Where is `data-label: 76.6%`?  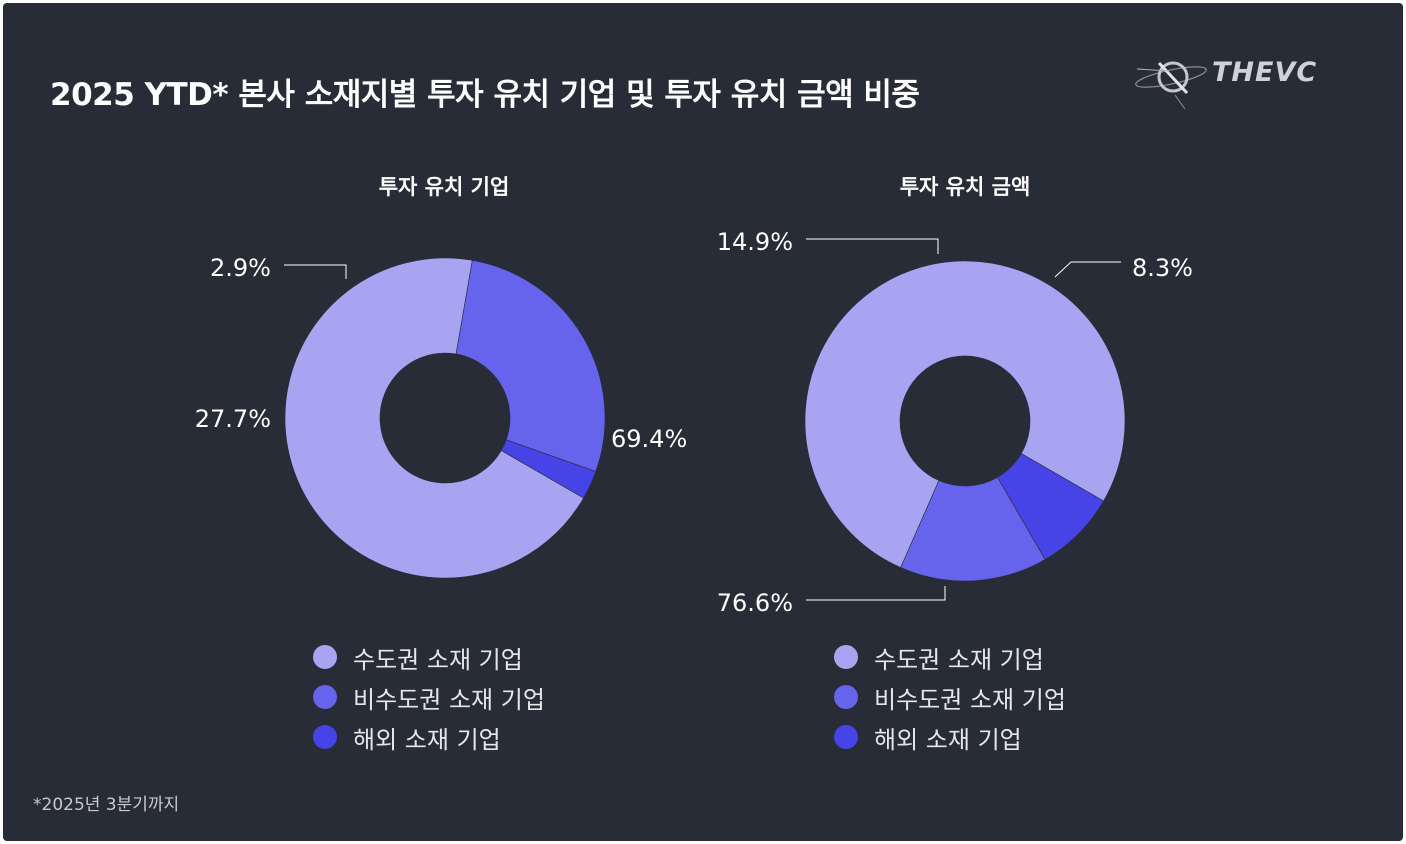
data-label: 76.6% is located at coordinates (755, 603).